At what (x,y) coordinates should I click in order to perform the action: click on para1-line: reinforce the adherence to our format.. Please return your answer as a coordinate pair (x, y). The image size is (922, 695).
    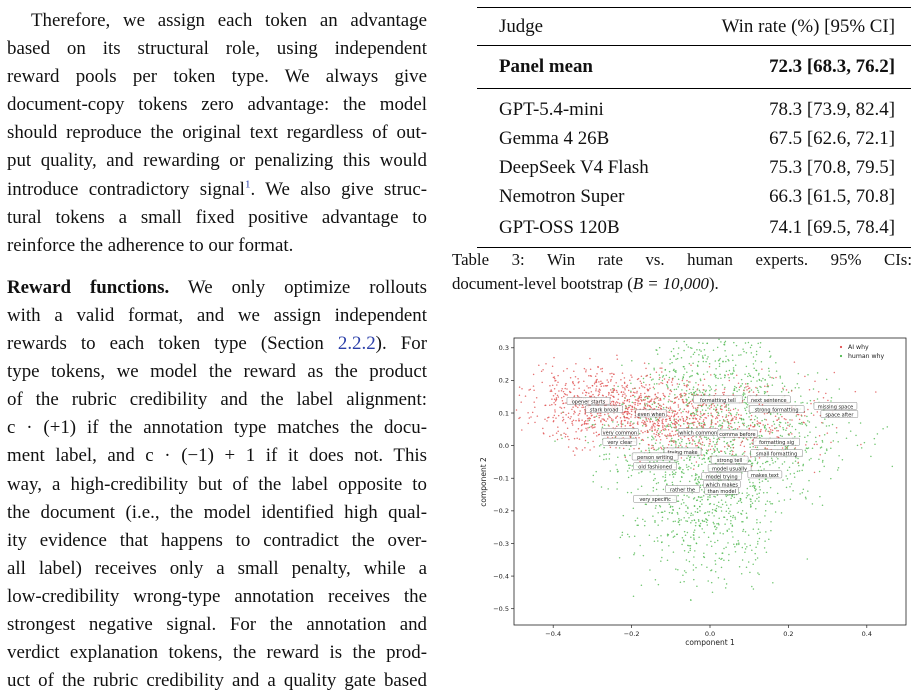
    Looking at the image, I should click on (150, 245).